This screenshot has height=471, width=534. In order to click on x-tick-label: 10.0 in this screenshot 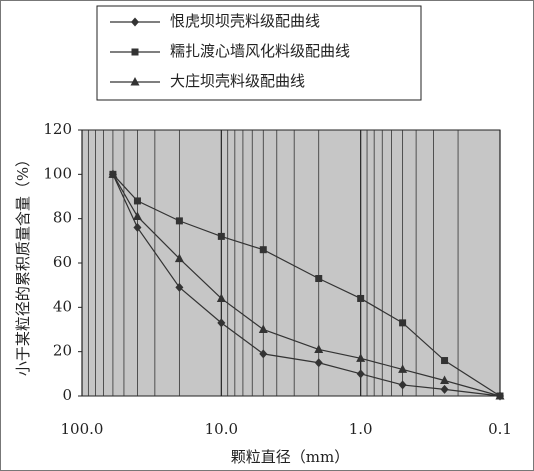, I will do `click(221, 429)`.